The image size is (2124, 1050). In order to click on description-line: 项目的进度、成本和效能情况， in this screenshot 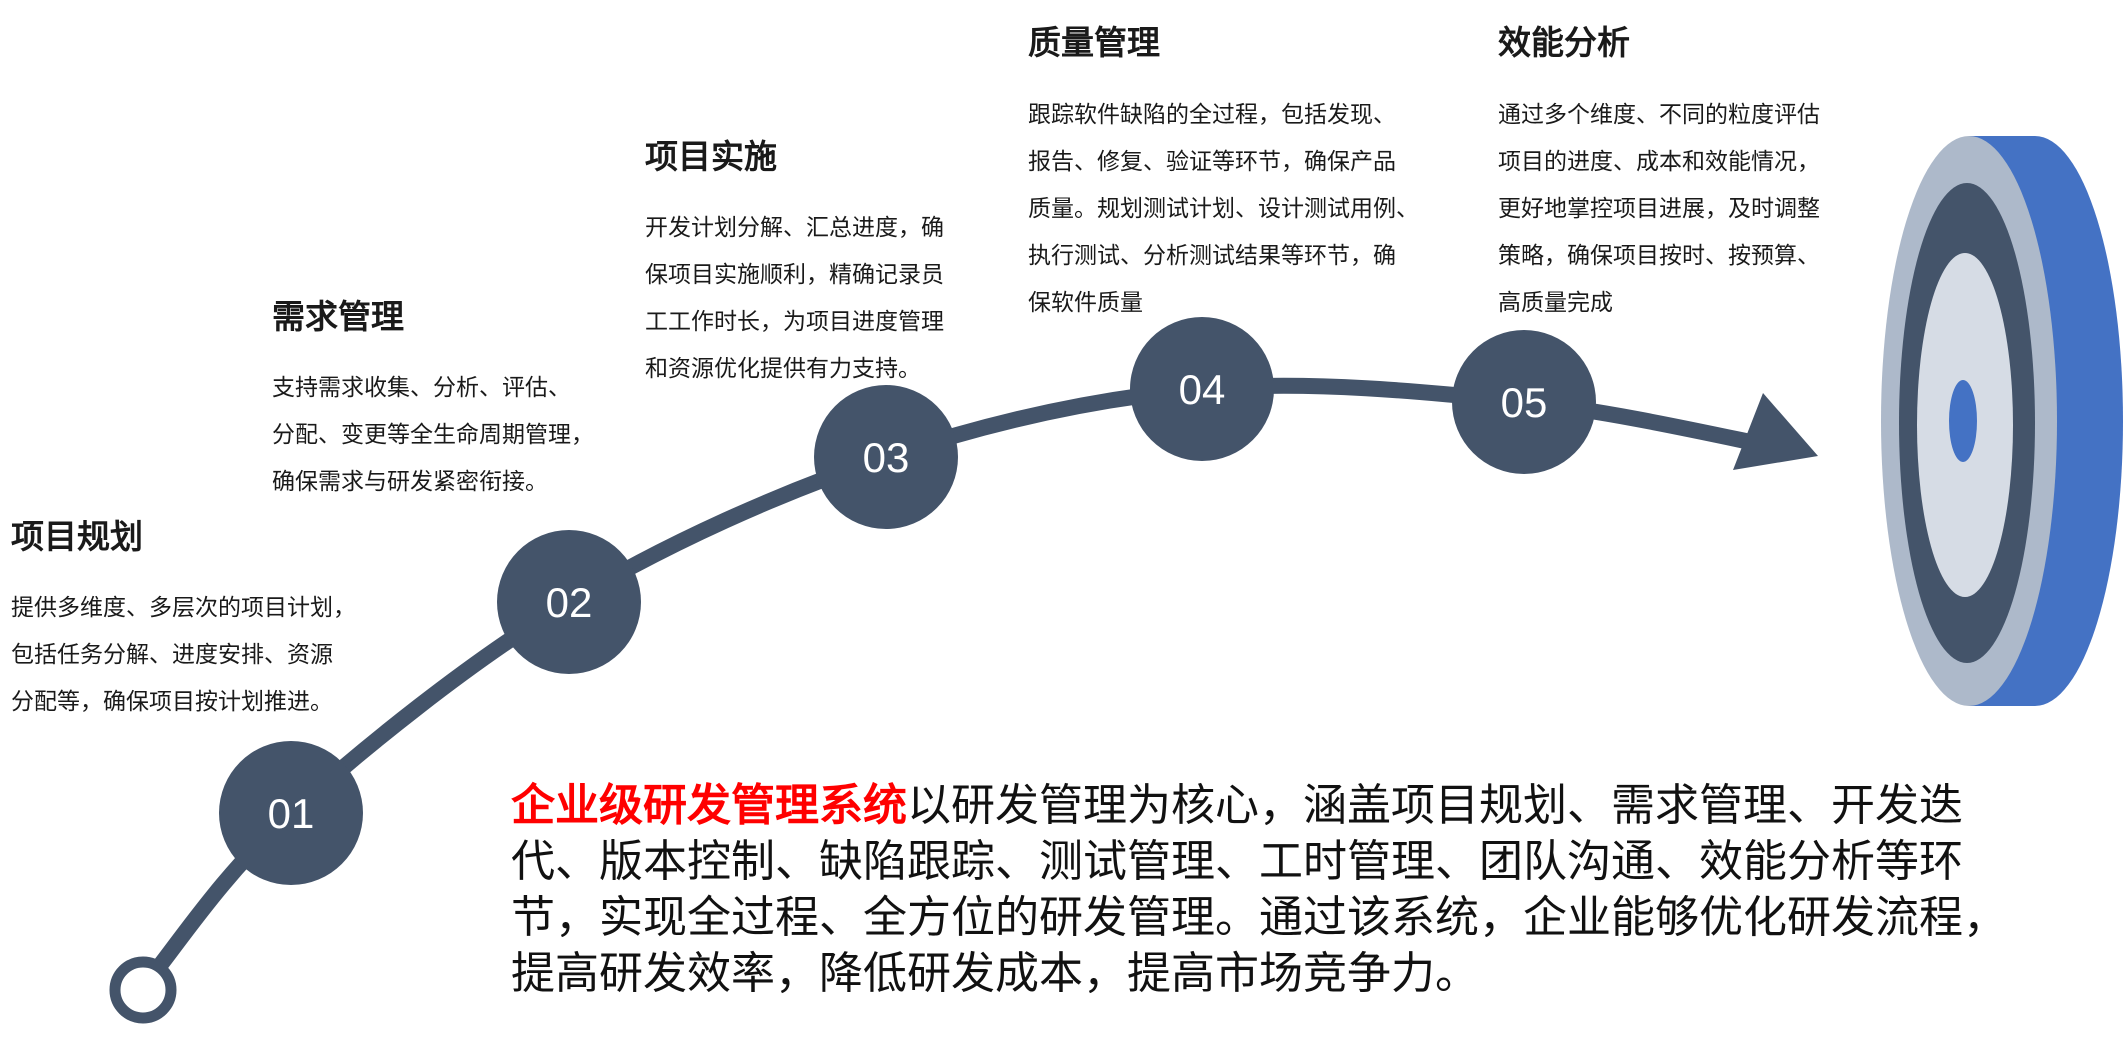, I will do `click(1659, 162)`.